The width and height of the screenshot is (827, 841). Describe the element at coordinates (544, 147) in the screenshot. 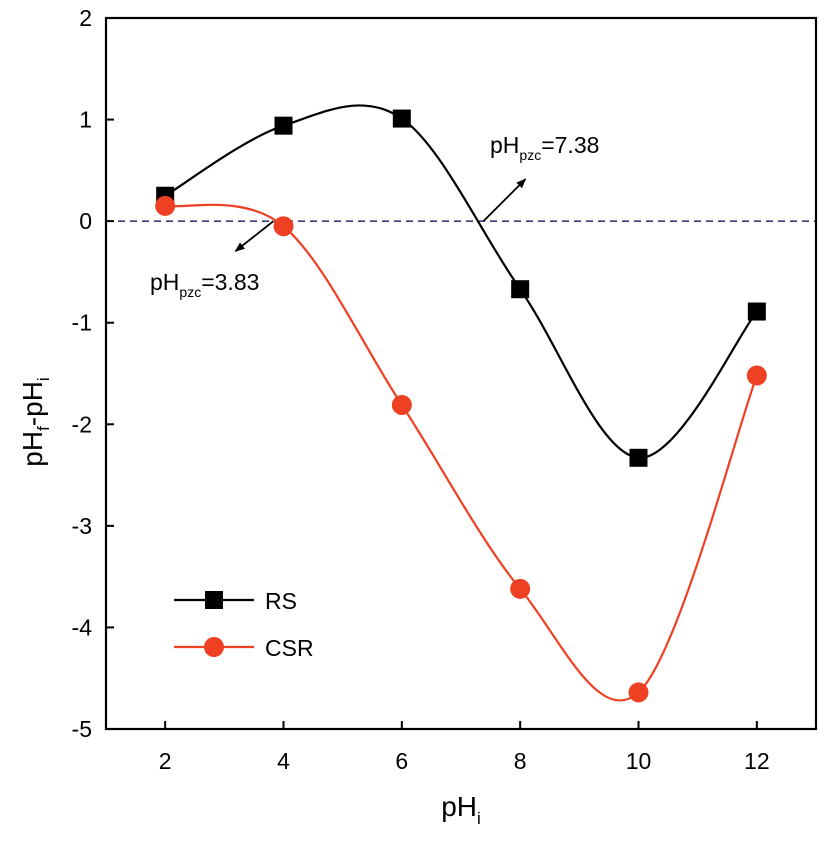

I see `pzc-annotation-rs: pHpzc=7.38` at that location.